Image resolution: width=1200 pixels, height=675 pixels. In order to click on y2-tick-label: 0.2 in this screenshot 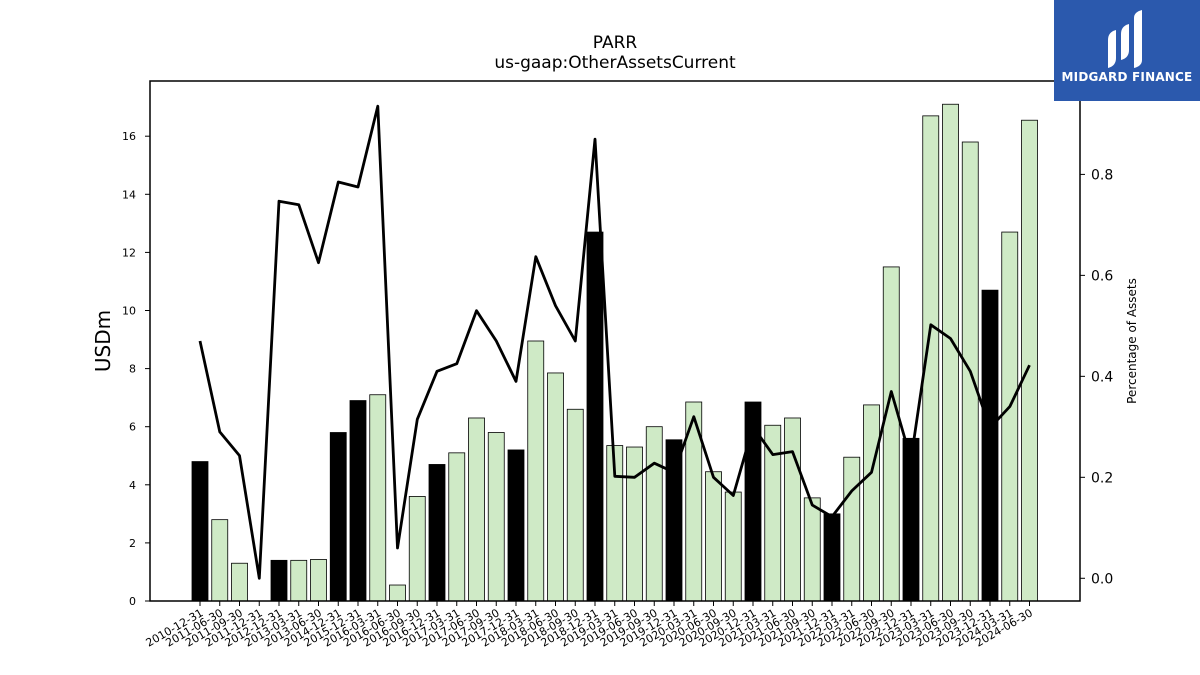, I will do `click(1102, 478)`.